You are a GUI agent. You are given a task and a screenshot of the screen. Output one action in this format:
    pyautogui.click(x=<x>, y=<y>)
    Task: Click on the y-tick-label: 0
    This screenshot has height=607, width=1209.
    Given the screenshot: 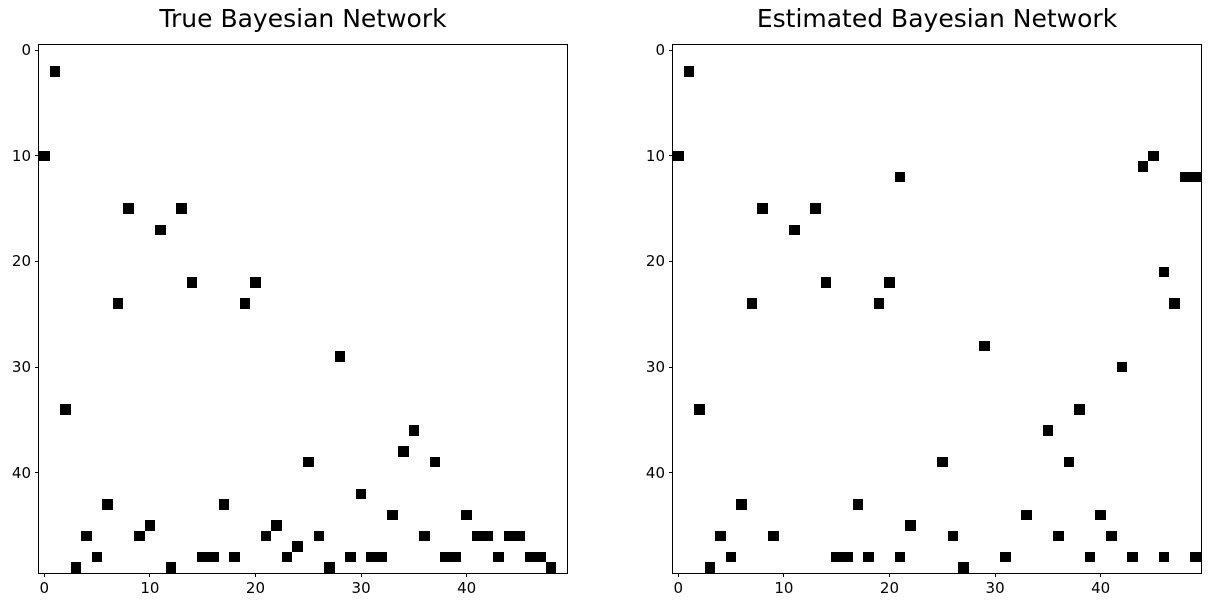 What is the action you would take?
    pyautogui.click(x=26, y=50)
    